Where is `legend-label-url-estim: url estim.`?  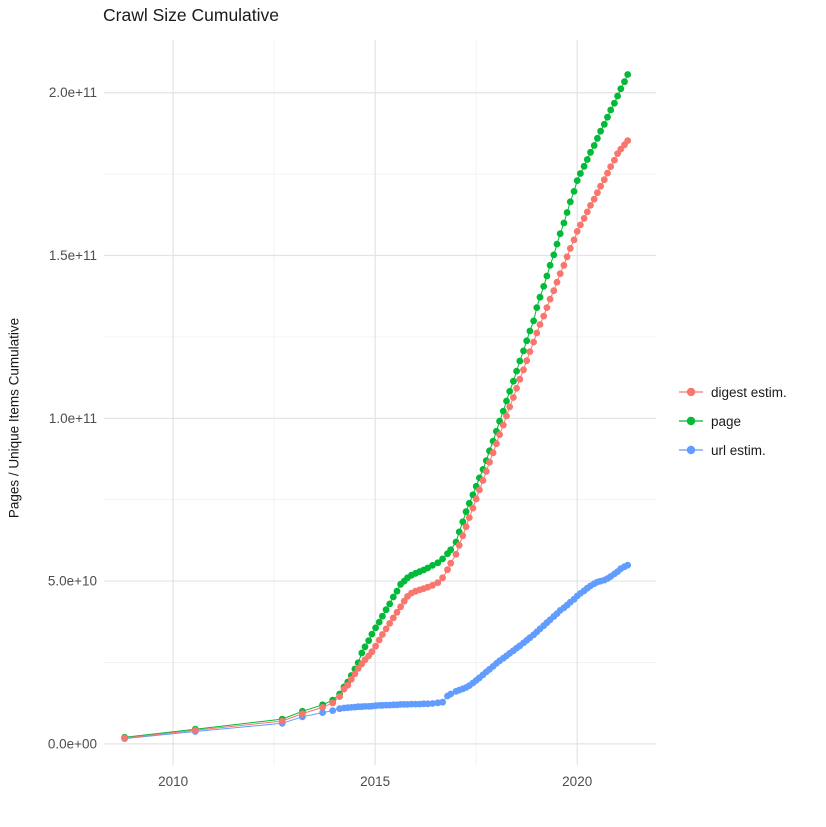
legend-label-url-estim: url estim. is located at coordinates (738, 450).